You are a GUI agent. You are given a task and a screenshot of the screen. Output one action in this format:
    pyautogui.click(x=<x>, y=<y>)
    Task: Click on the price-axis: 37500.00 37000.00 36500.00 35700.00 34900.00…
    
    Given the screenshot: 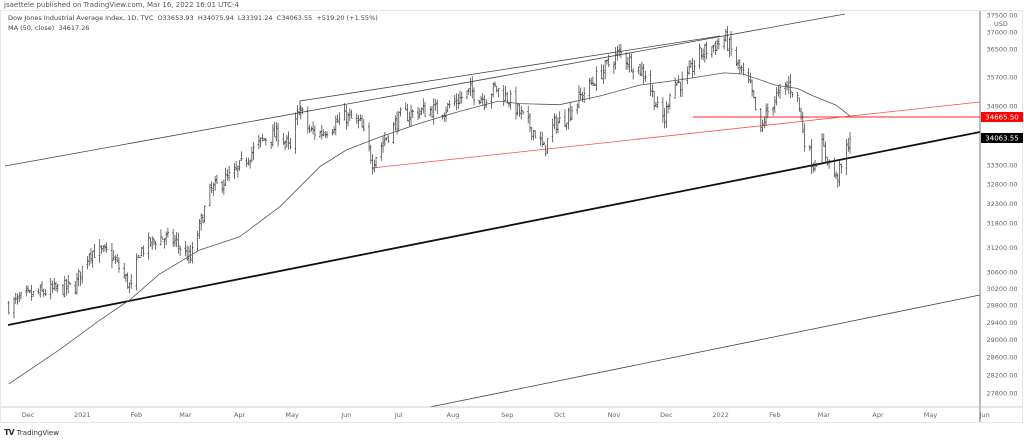 What is the action you would take?
    pyautogui.click(x=1001, y=205)
    